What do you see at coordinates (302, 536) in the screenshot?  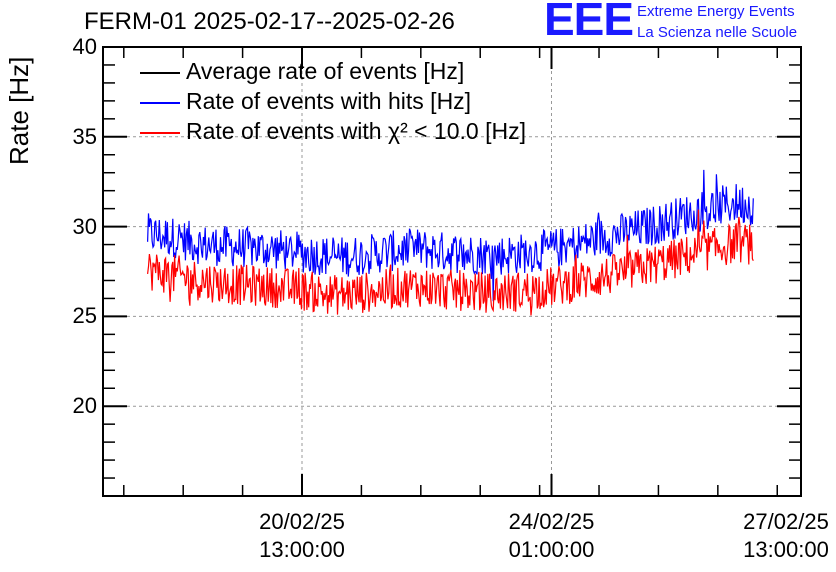 I see `x-tick-label: 20/02/25 13:00:00` at bounding box center [302, 536].